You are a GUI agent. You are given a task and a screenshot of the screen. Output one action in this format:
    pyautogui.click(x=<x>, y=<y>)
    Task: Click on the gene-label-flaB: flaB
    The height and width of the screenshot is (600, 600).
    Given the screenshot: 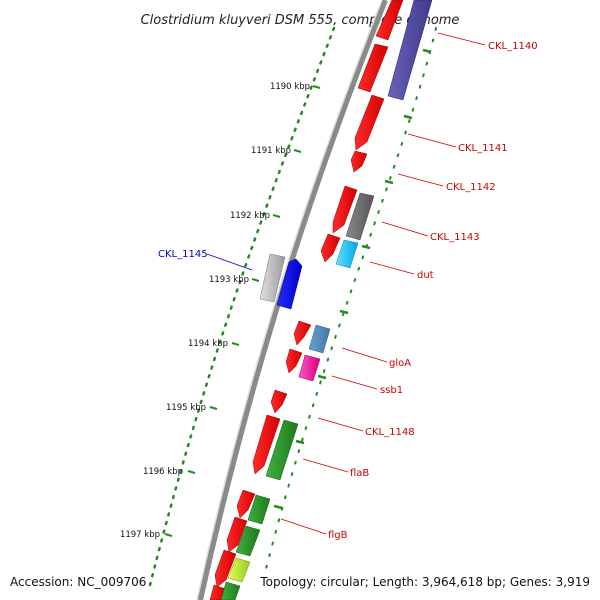 What is the action you would take?
    pyautogui.click(x=359, y=473)
    